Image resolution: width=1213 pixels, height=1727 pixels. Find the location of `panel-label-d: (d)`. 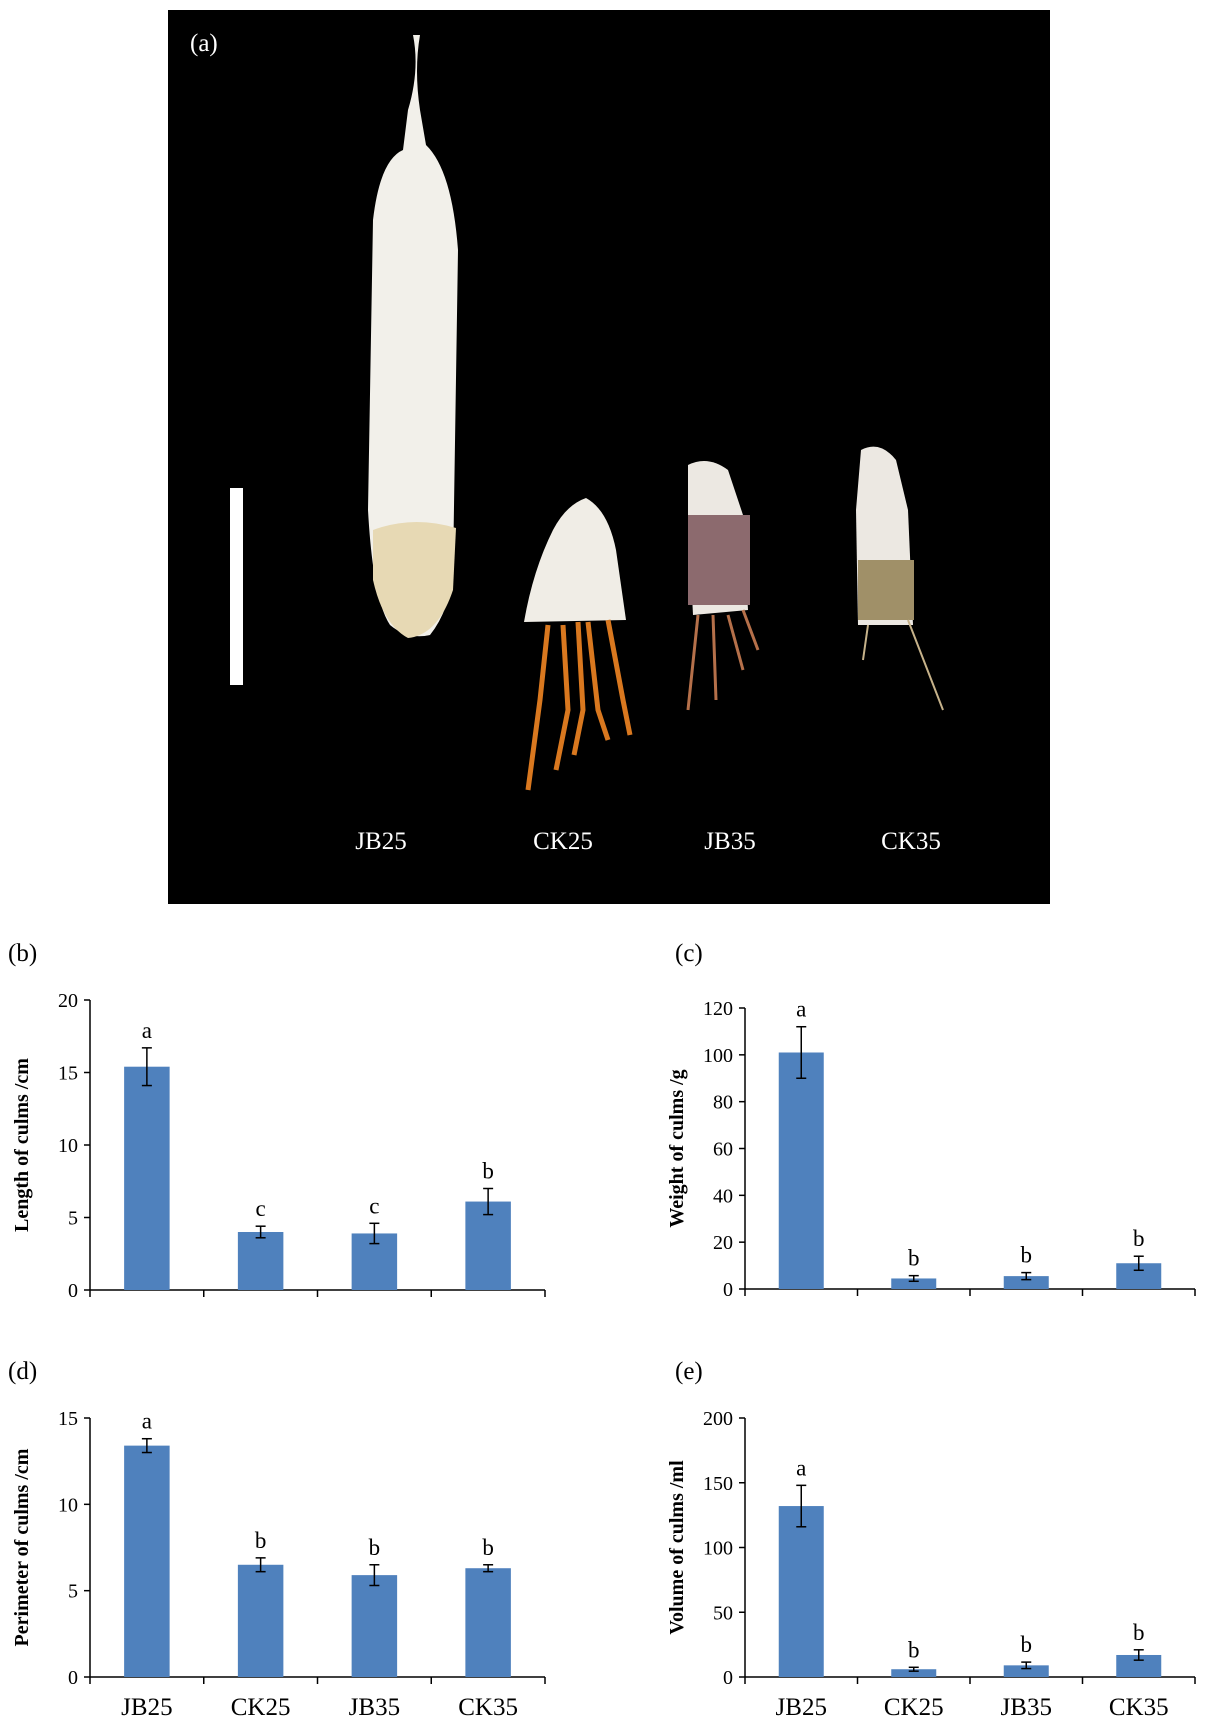

panel-label-d: (d) is located at coordinates (23, 1371).